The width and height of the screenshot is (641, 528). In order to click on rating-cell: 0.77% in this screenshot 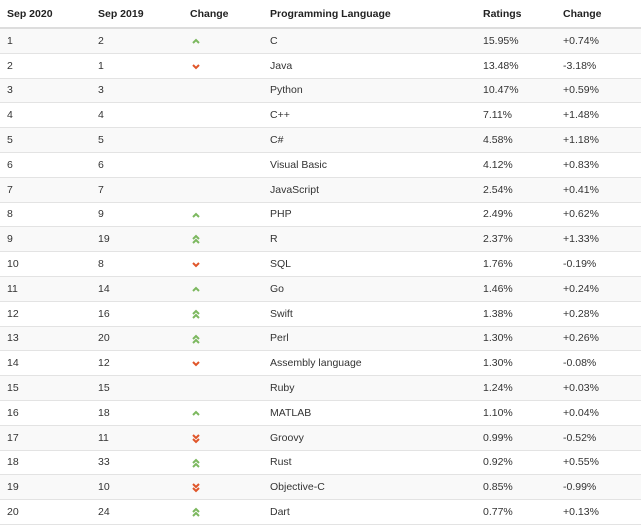, I will do `click(516, 512)`.